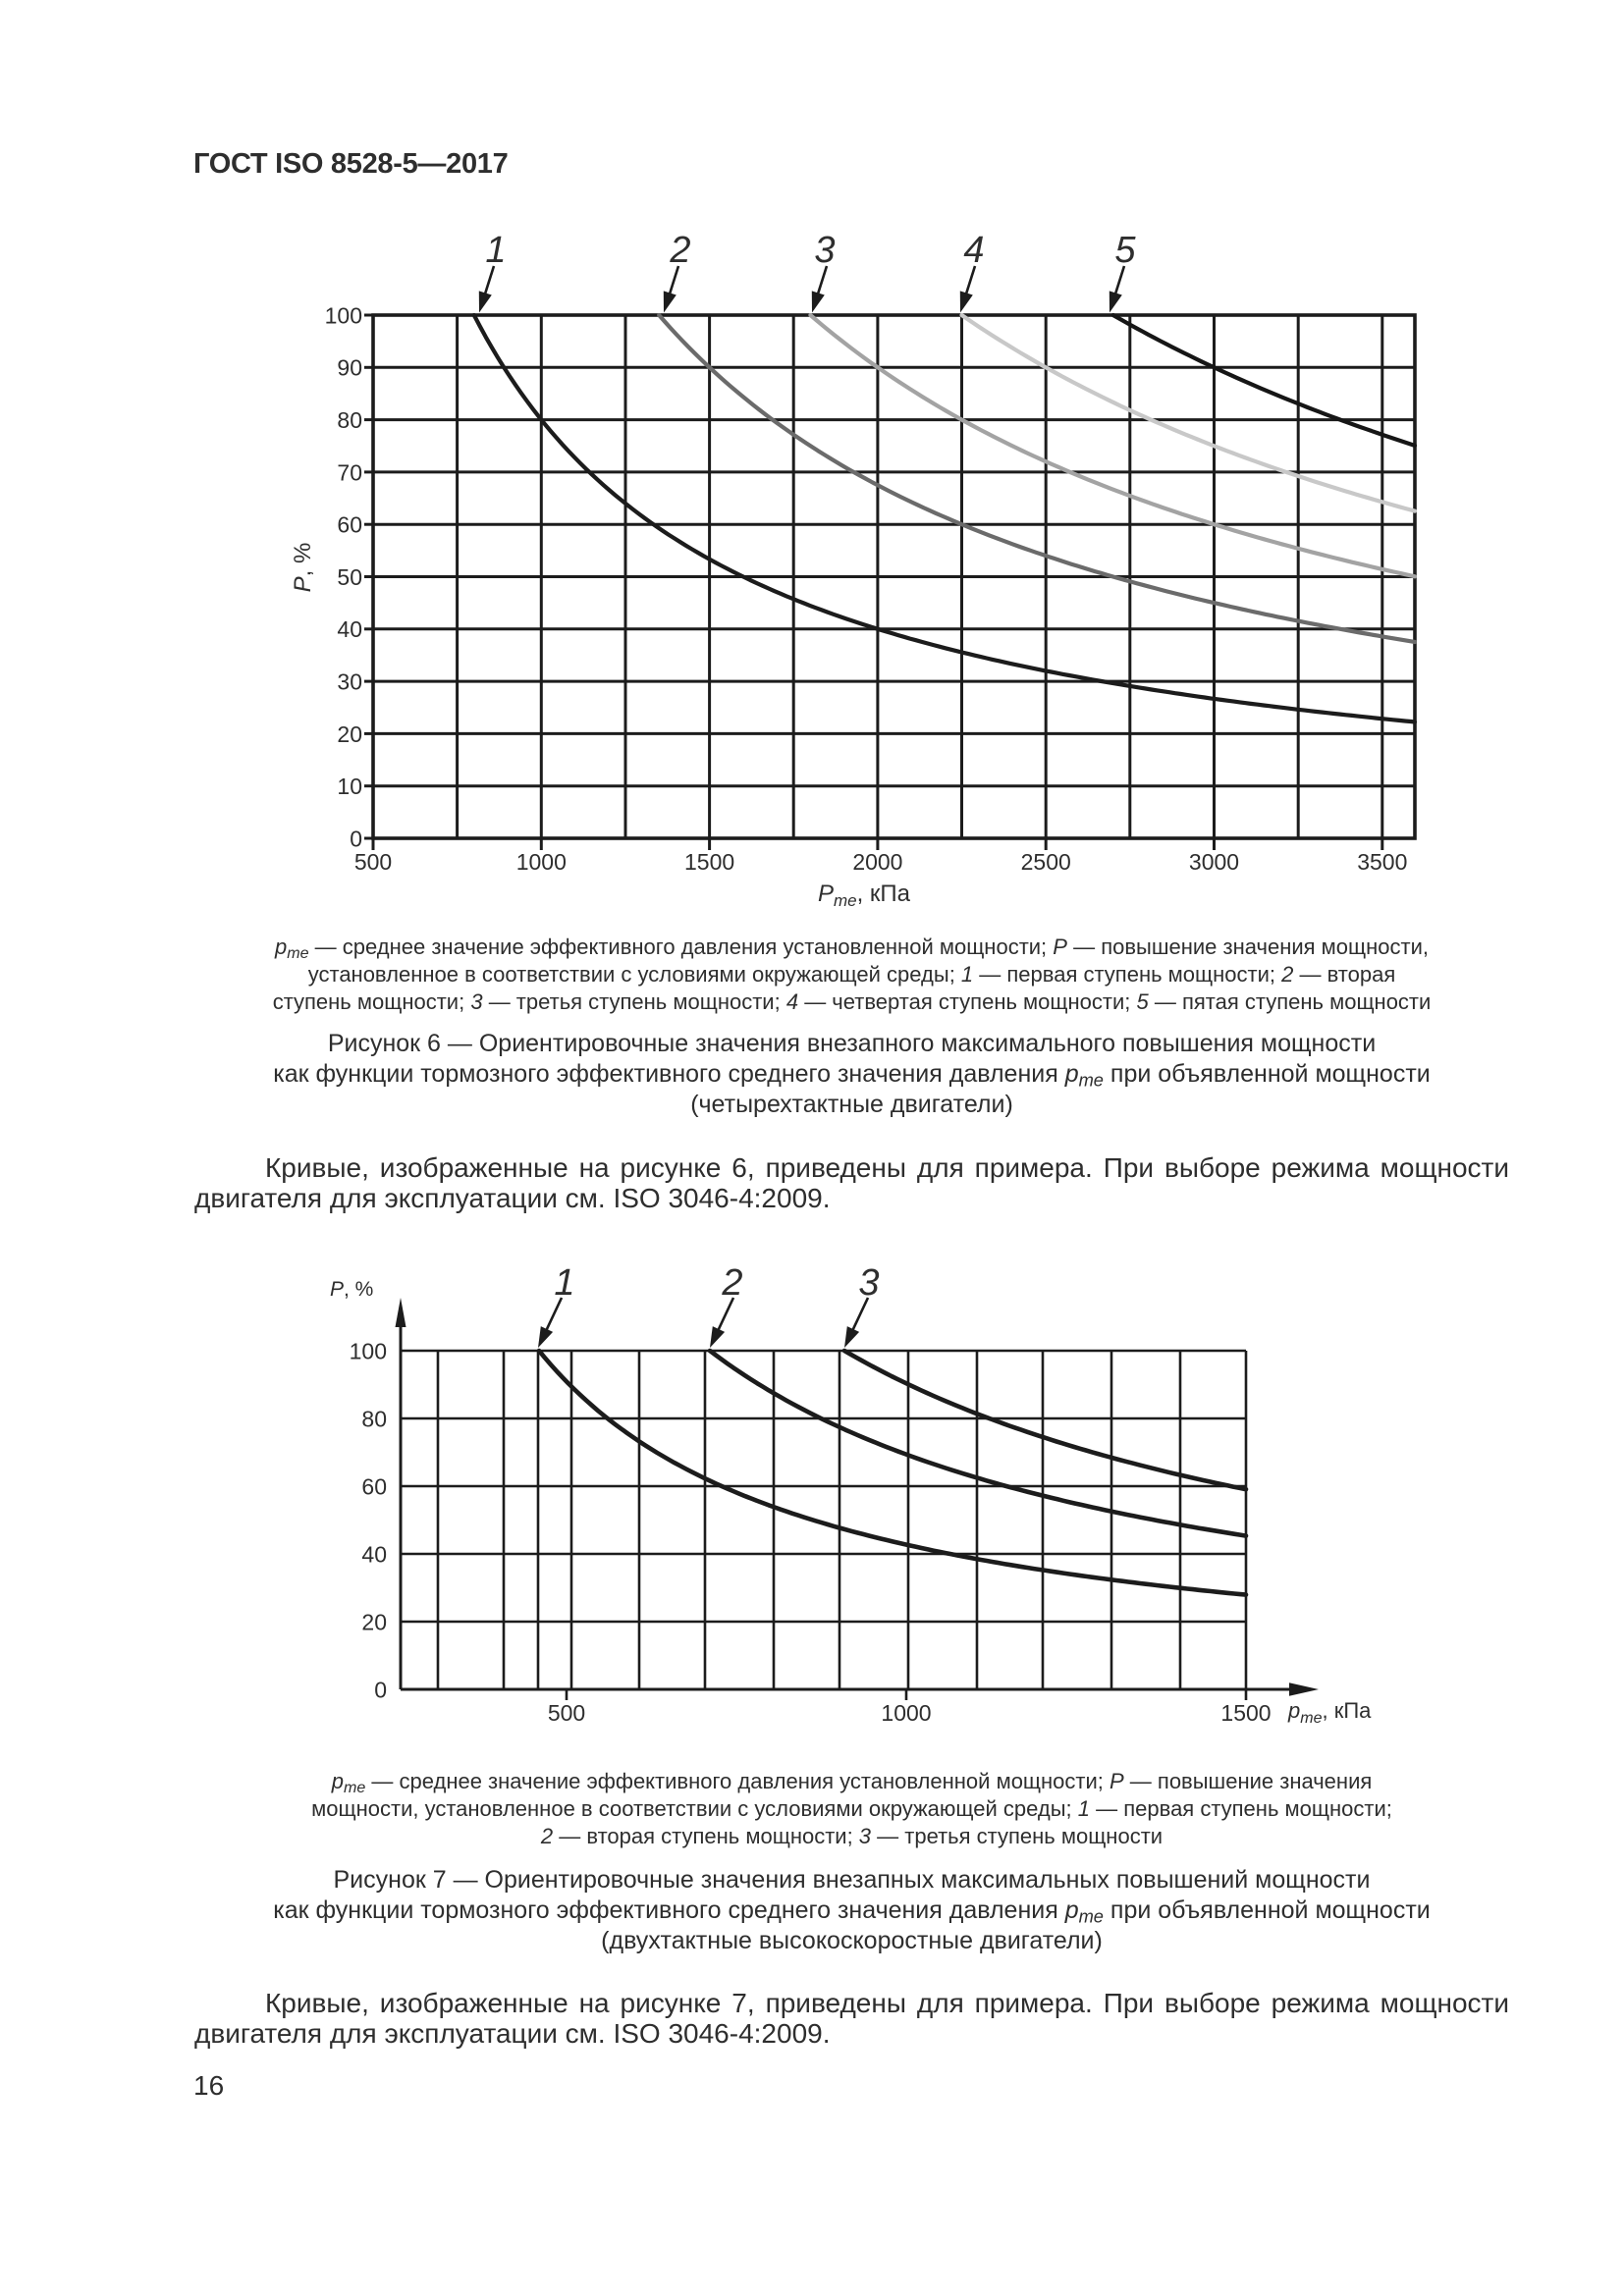 The image size is (1624, 2296). I want to click on svg-text: 70, so click(349, 472).